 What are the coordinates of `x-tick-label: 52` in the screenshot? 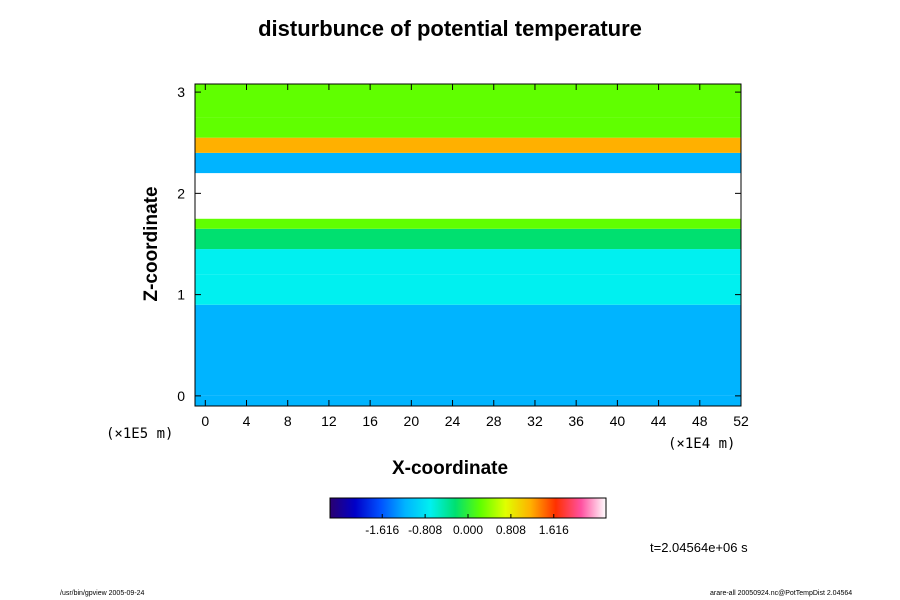 It's located at (741, 421).